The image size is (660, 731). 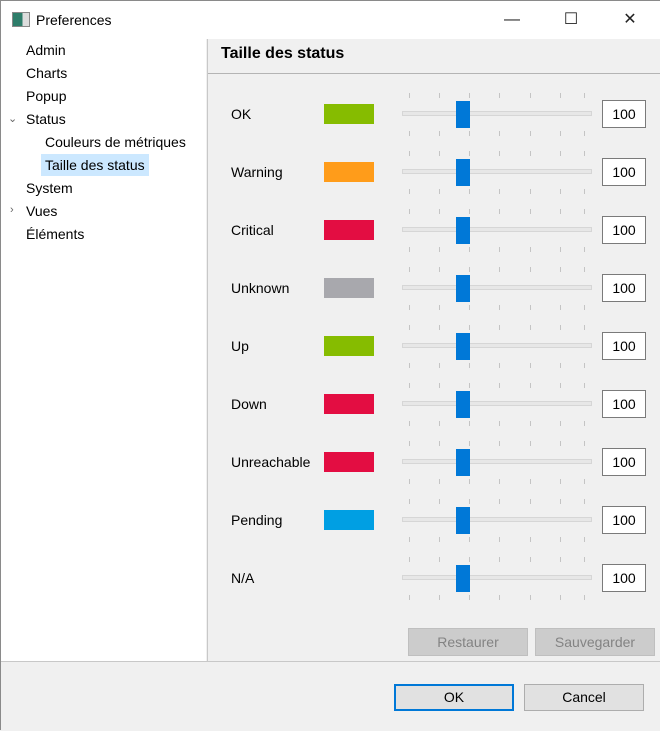 What do you see at coordinates (630, 19) in the screenshot?
I see `close-button: ✕` at bounding box center [630, 19].